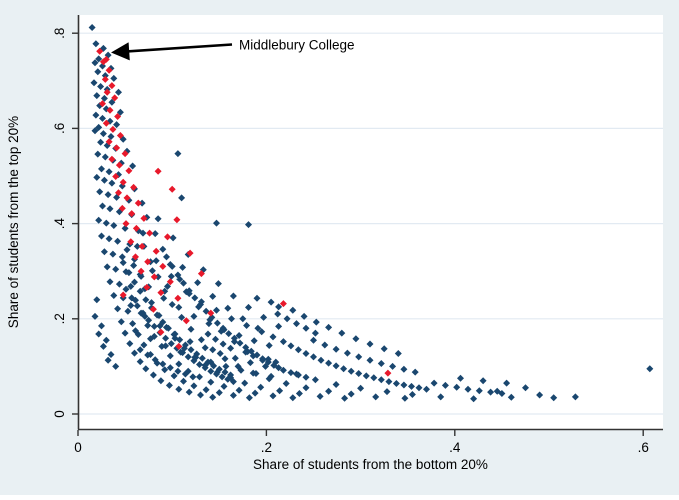 This screenshot has width=679, height=500. I want to click on x-tick-label: .4, so click(455, 447).